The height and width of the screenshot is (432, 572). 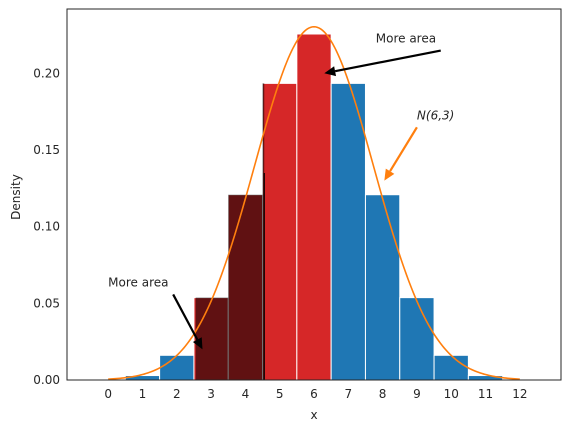 What do you see at coordinates (406, 39) in the screenshot?
I see `annotation-text-0: More area` at bounding box center [406, 39].